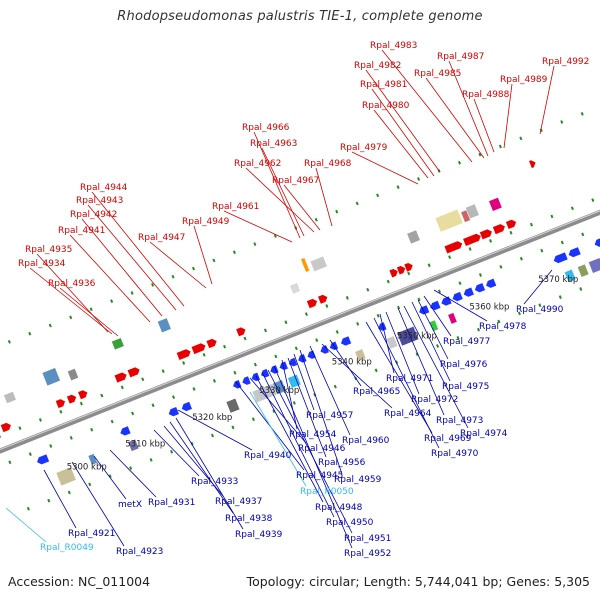 The image size is (600, 600). Describe the element at coordinates (91, 534) in the screenshot. I see `reverse-gene-label: Rpal_4921` at that location.